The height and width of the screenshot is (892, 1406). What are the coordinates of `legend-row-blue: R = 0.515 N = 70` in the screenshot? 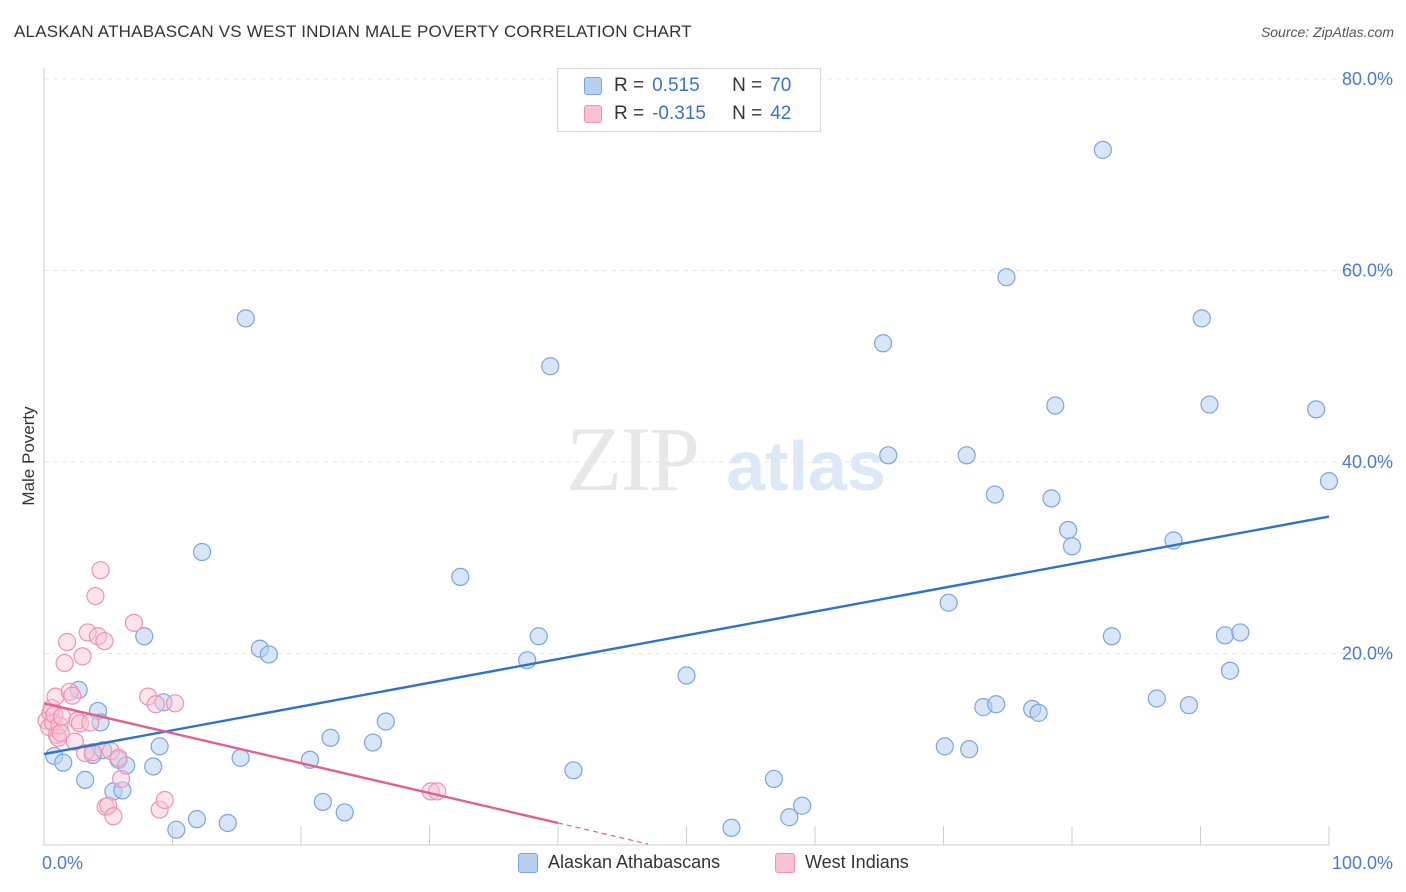 It's located at (687, 86).